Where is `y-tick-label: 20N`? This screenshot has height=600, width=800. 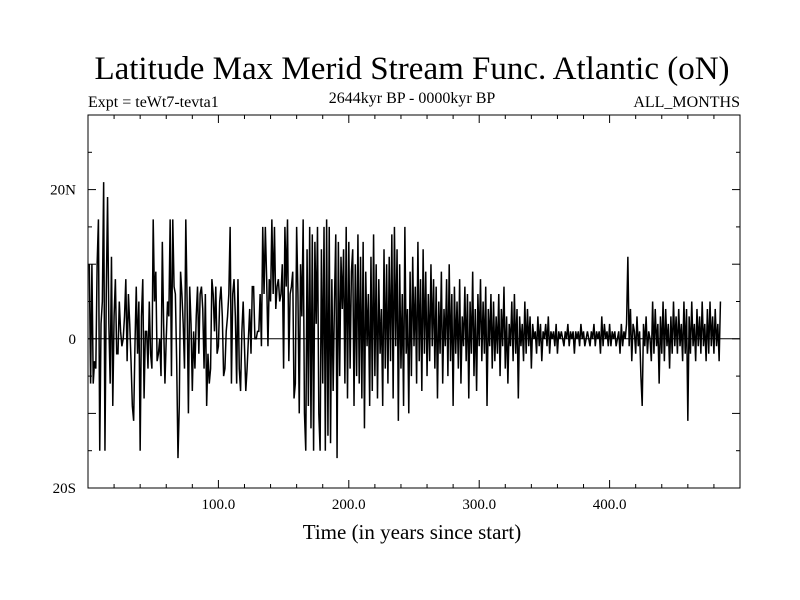 y-tick-label: 20N is located at coordinates (63, 191).